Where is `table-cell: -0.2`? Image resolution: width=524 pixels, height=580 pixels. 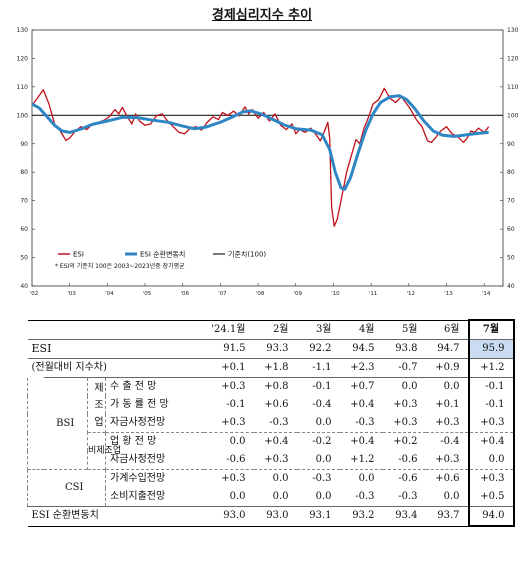 table-cell: -0.2 is located at coordinates (318, 441).